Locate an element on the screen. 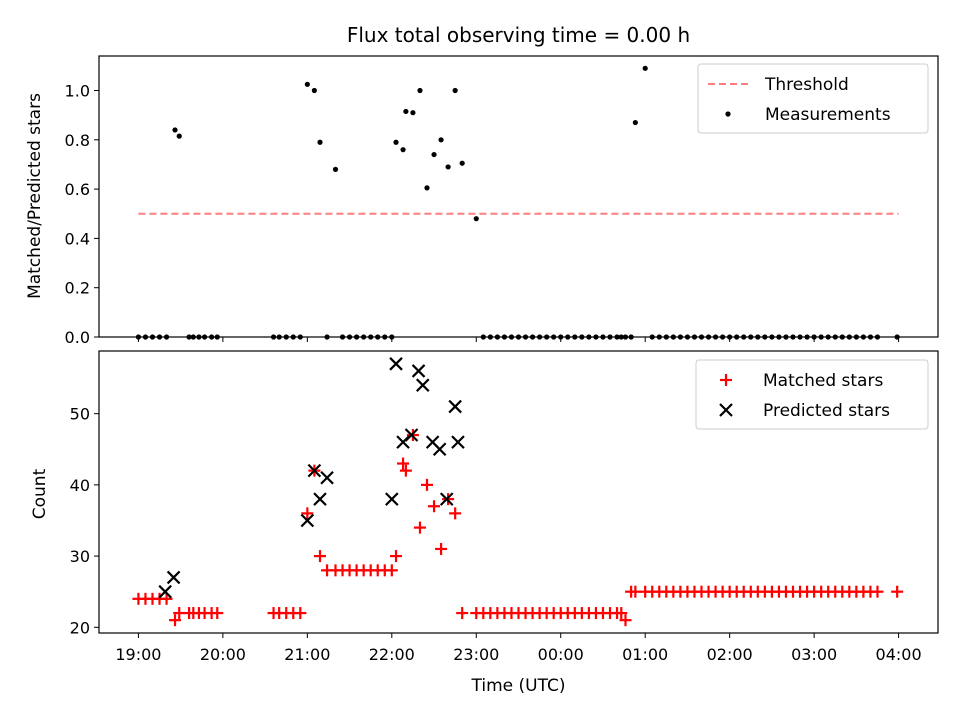  x-tick-label: 03:00 is located at coordinates (814, 654).